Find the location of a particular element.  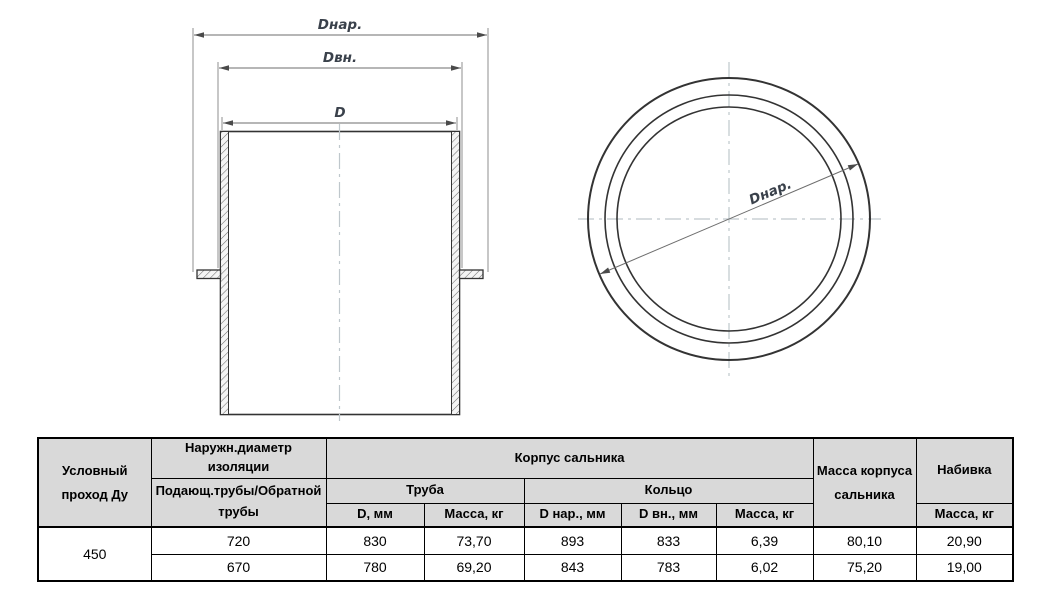

cell-gland-mass: 80,10 is located at coordinates (864, 540).